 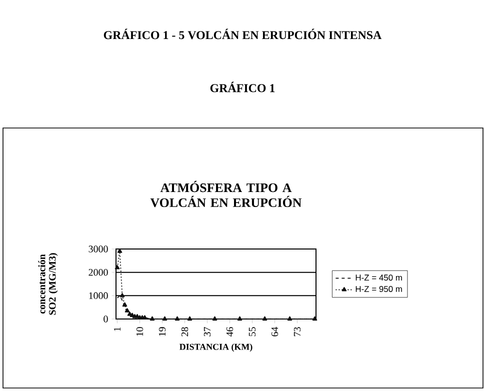 What do you see at coordinates (243, 34) in the screenshot?
I see `text: GRÁFICO 1 - 5 VOLCÁN EN ERUPCIÓN INTENSA` at bounding box center [243, 34].